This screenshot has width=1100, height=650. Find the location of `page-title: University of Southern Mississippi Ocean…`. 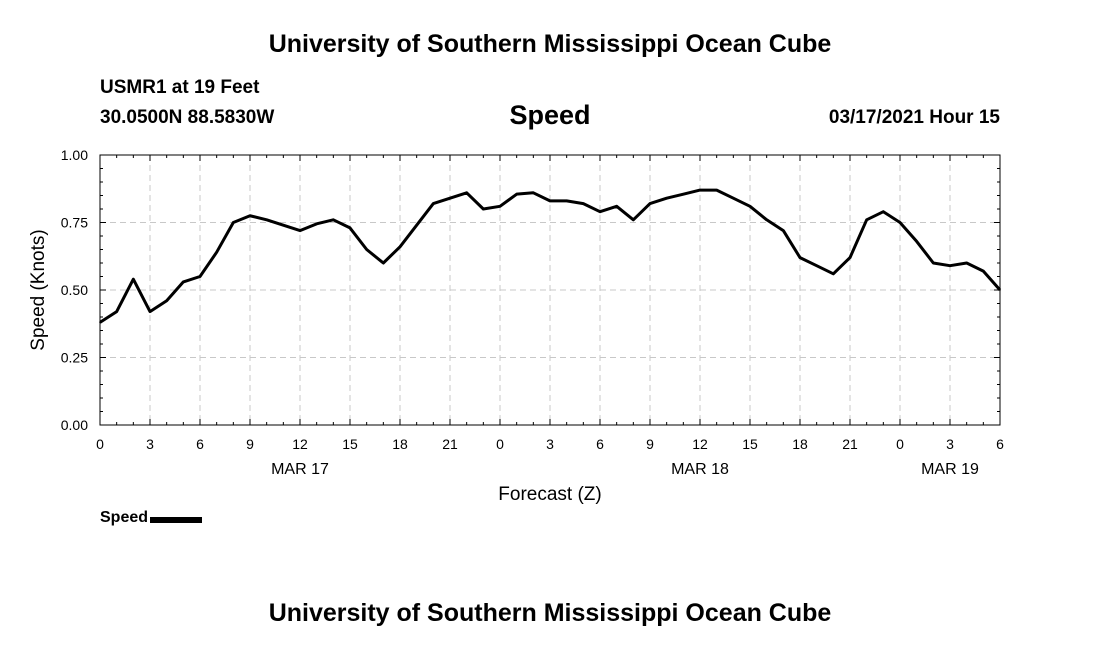

page-title: University of Southern Mississippi Ocean… is located at coordinates (550, 44).